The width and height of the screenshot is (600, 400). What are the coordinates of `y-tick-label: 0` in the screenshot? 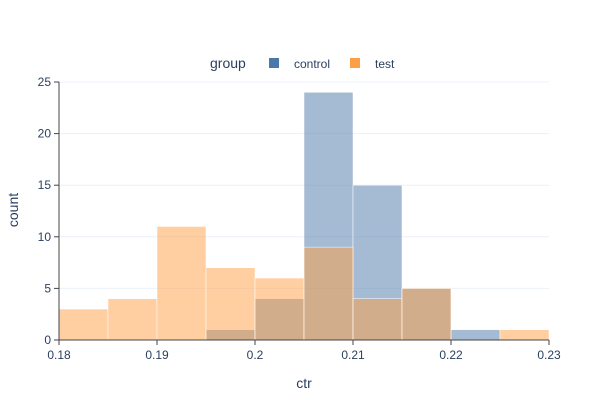 It's located at (47, 340).